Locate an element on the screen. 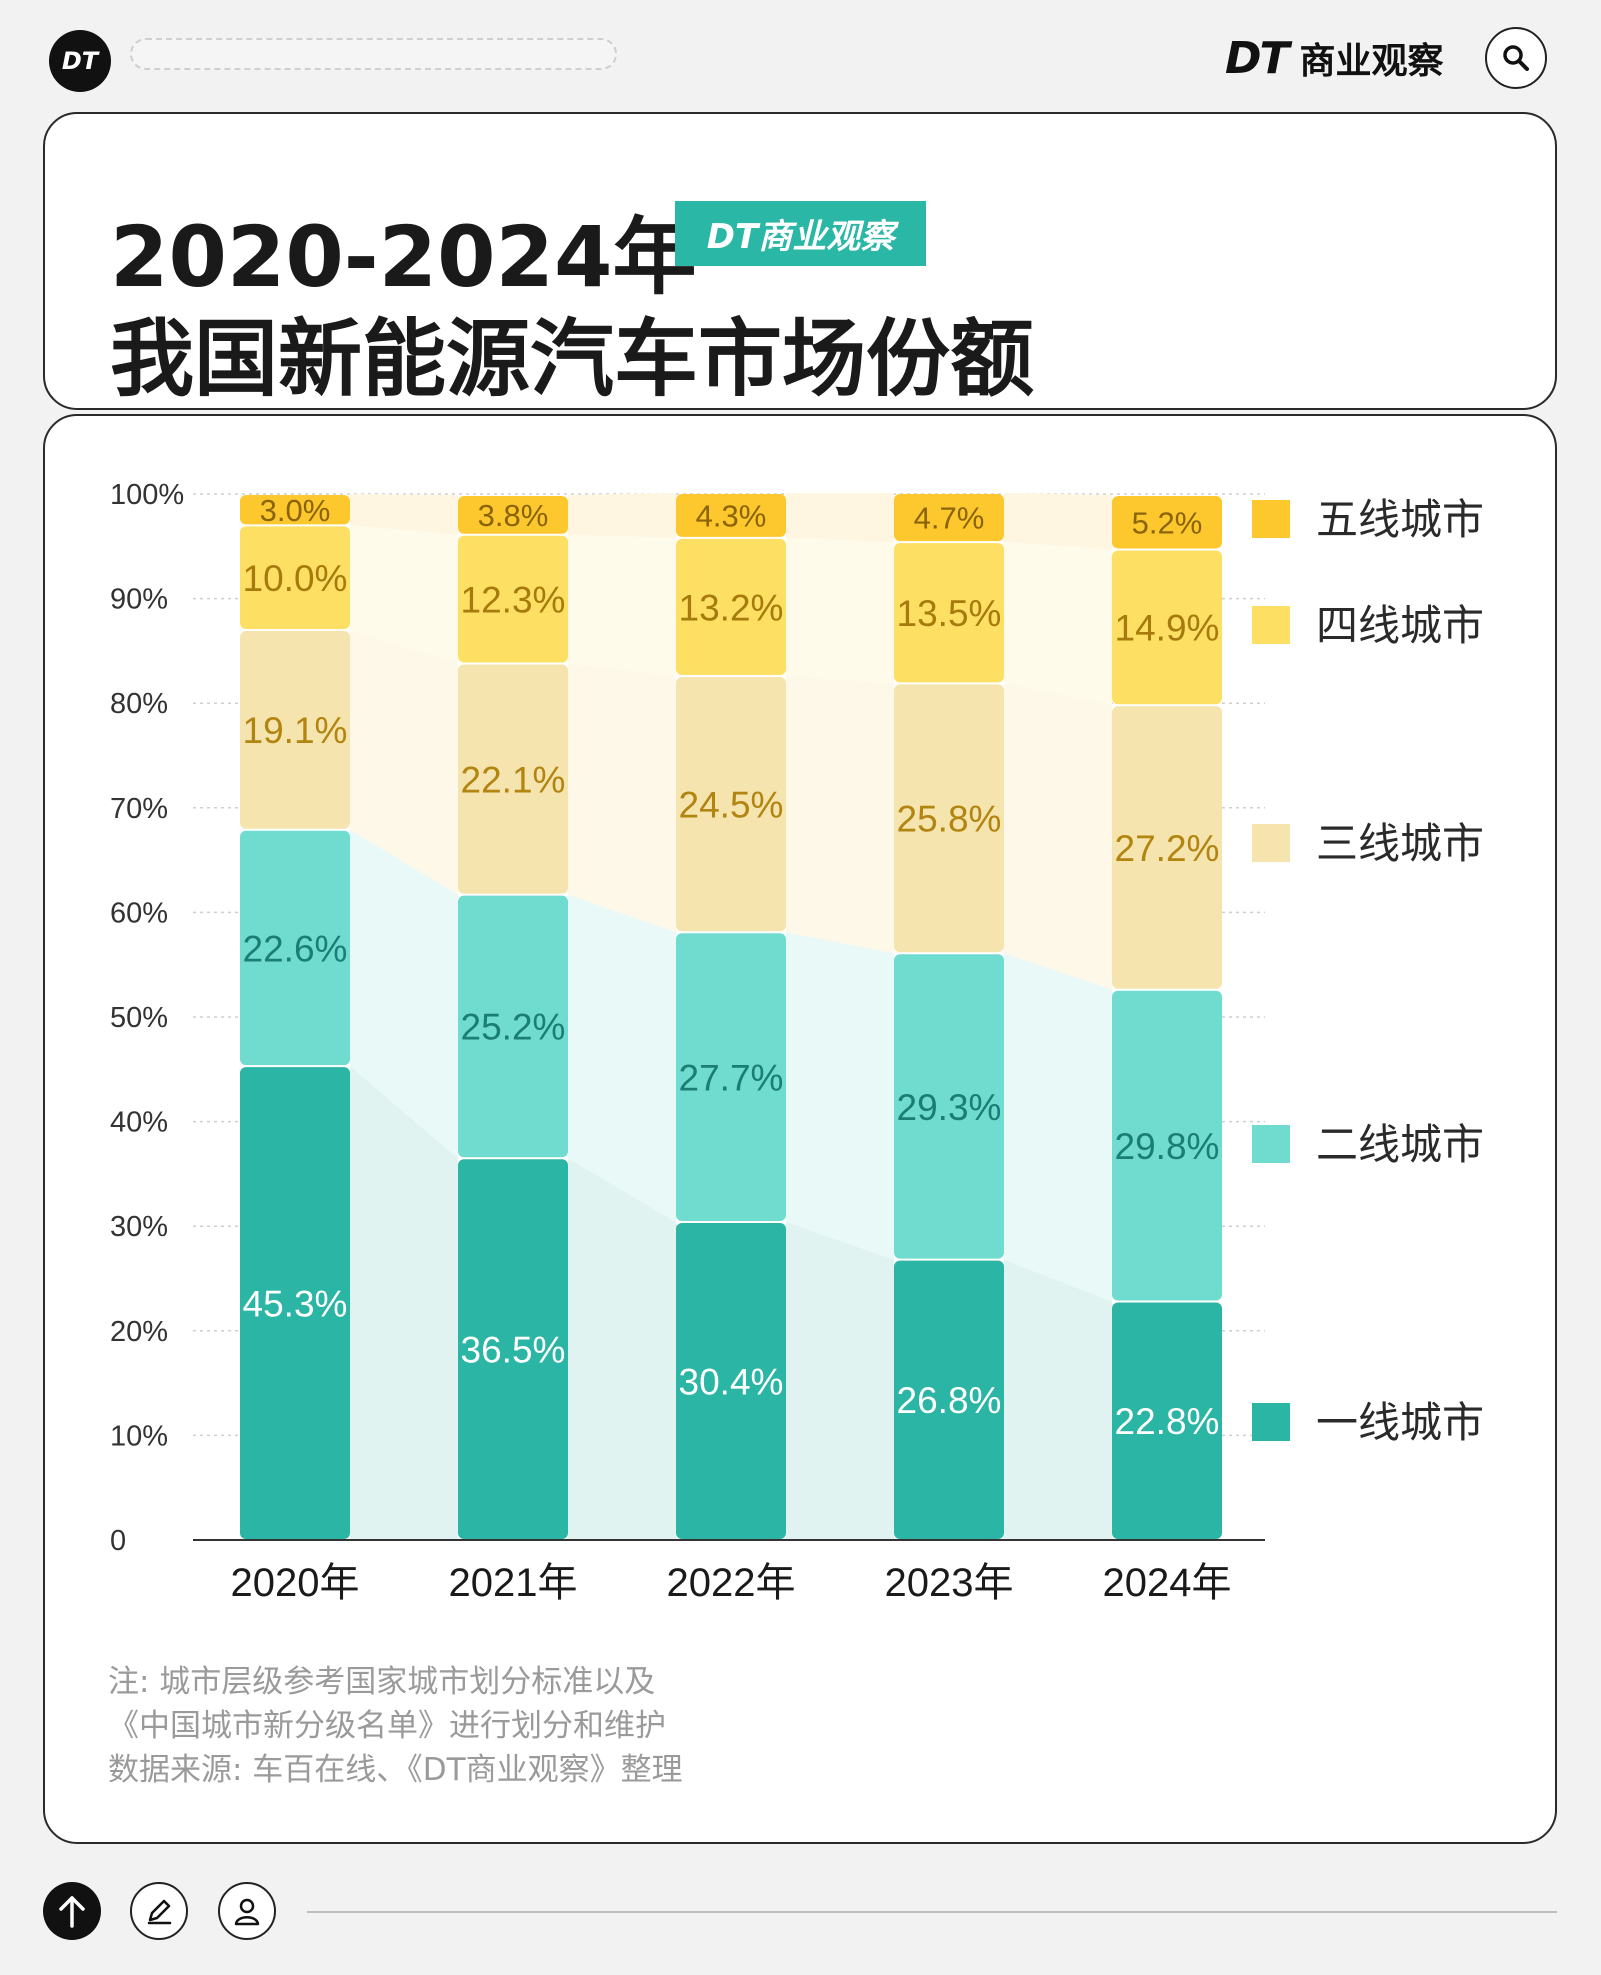 This screenshot has height=1975, width=1601. y-tick-label: 100% is located at coordinates (147, 495).